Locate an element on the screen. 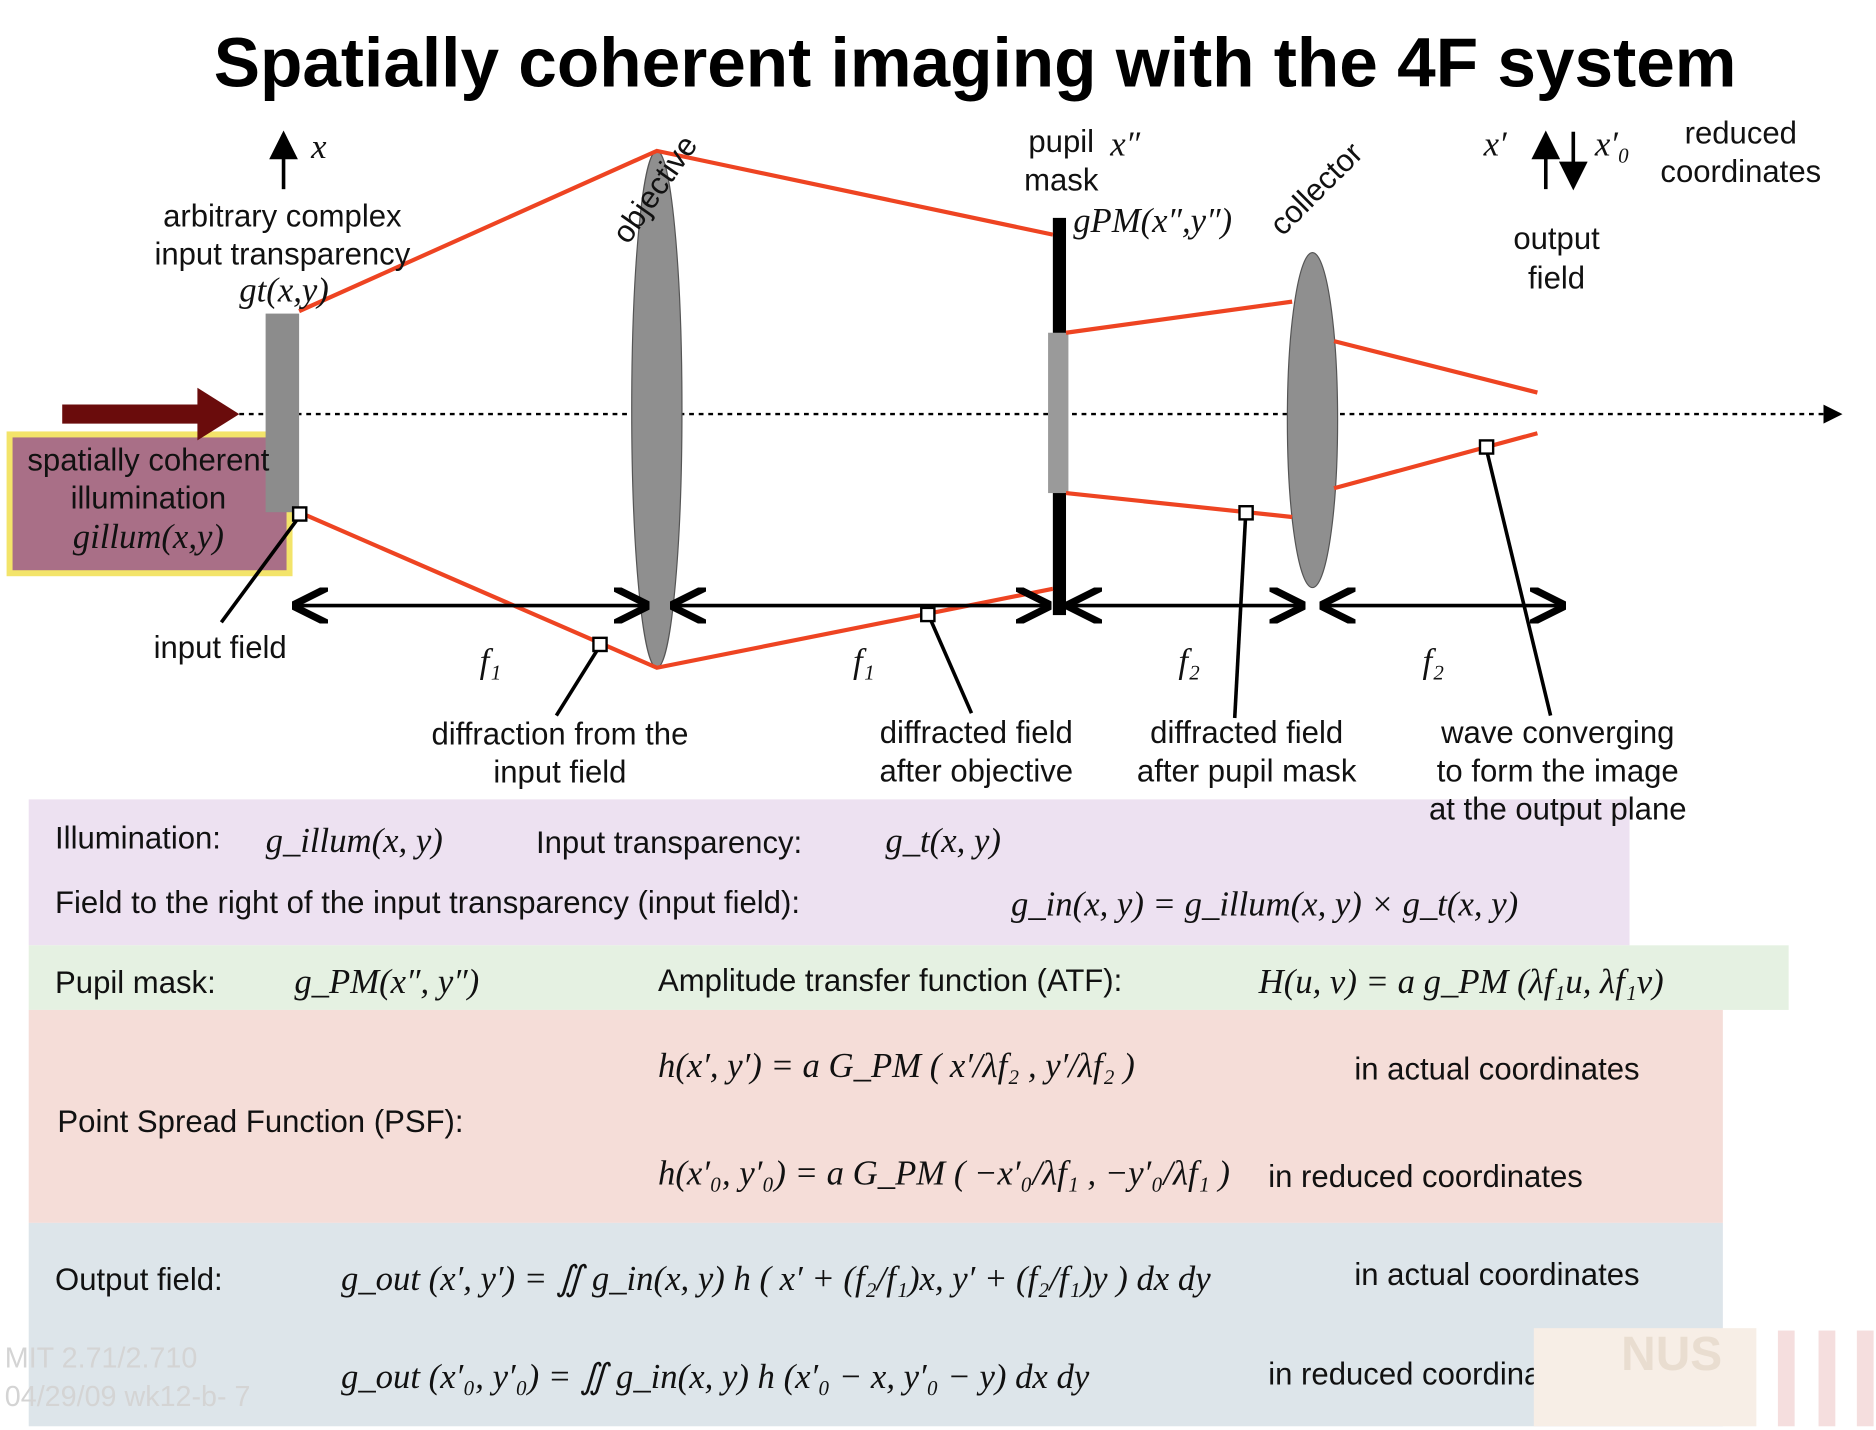 The image size is (1876, 1430). pupil-aperture is located at coordinates (1058, 413).